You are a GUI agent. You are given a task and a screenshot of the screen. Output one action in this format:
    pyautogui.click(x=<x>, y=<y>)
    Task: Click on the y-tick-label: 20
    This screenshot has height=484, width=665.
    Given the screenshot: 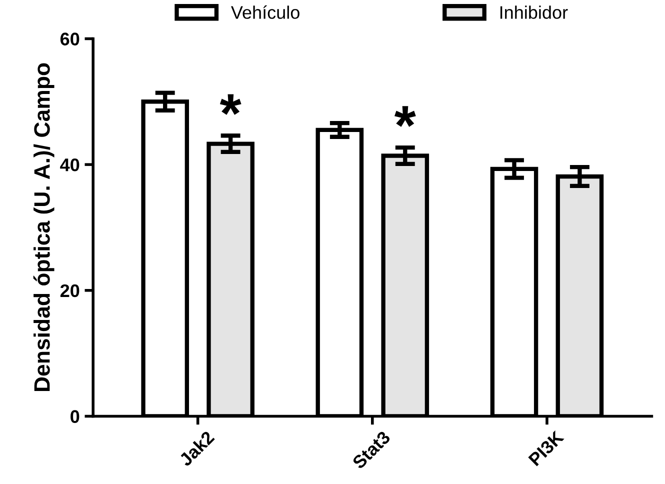 What is the action you would take?
    pyautogui.click(x=70, y=291)
    